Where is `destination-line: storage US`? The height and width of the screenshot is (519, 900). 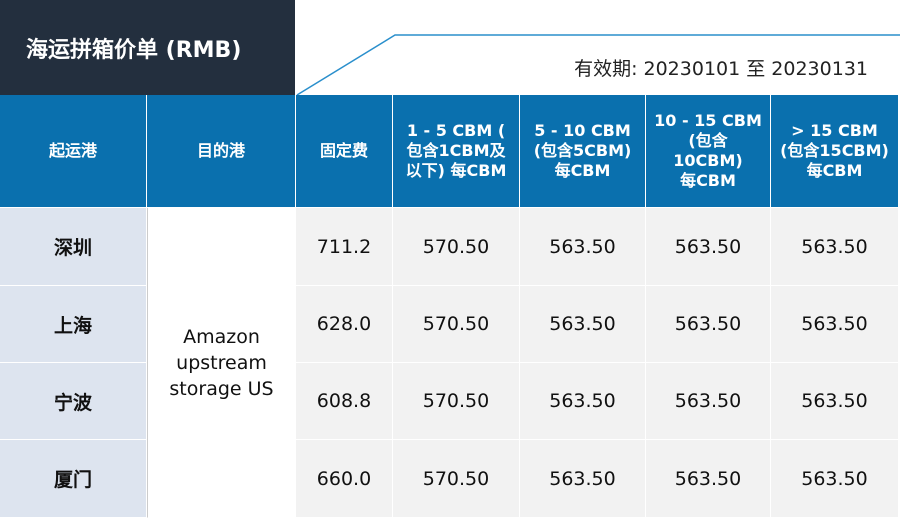 destination-line: storage US is located at coordinates (221, 388).